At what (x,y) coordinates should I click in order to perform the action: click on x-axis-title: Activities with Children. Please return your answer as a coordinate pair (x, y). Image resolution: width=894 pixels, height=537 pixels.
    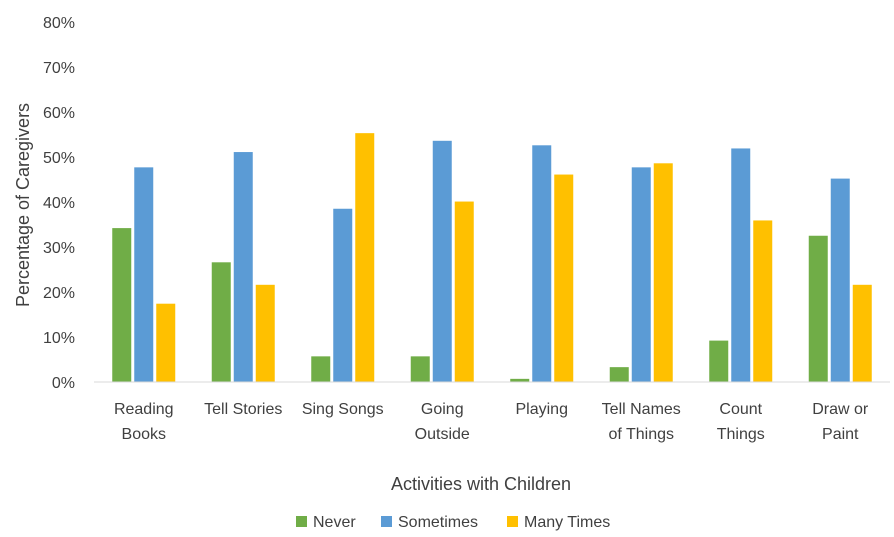
    Looking at the image, I should click on (481, 484).